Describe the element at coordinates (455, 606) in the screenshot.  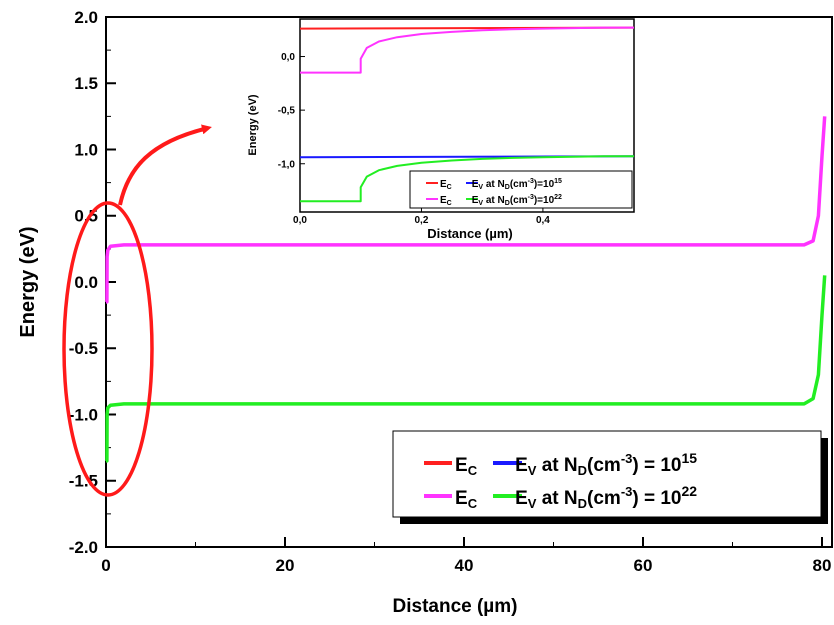
I see `x-axis-label: Distance (µm)` at that location.